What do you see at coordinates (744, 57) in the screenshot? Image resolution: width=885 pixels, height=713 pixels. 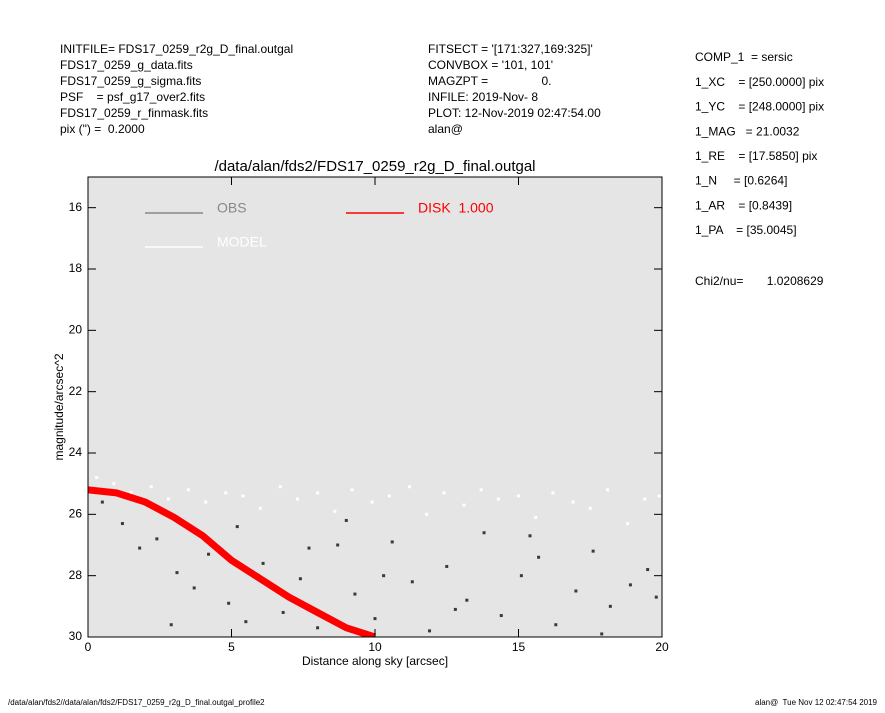 I see `header-right: COMP_1 = sersic` at bounding box center [744, 57].